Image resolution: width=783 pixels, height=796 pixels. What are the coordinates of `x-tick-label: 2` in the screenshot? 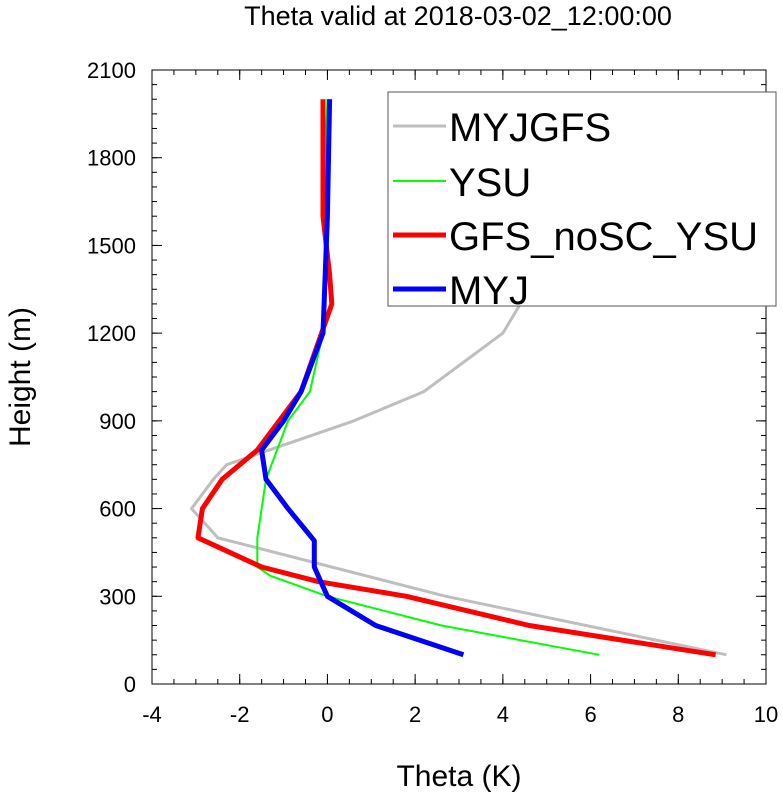 It's located at (415, 714).